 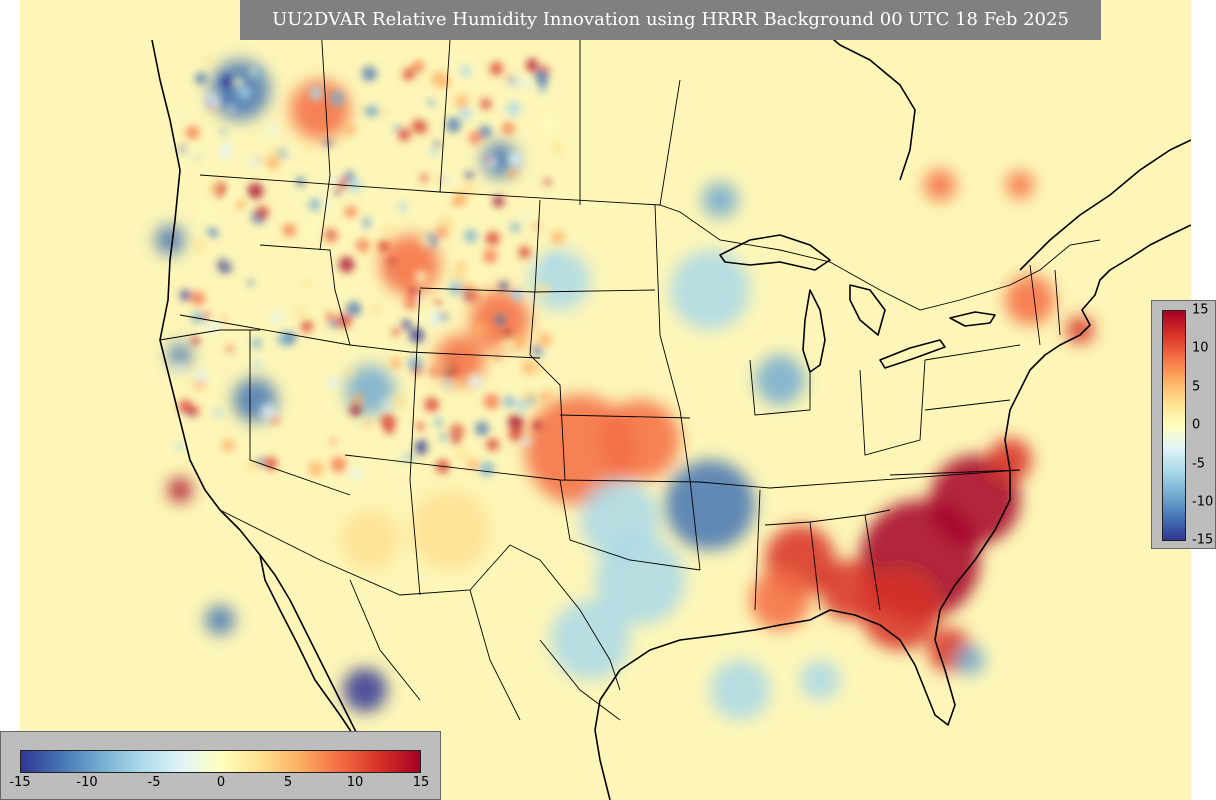 I want to click on great-lakes-michigan, so click(x=814, y=331).